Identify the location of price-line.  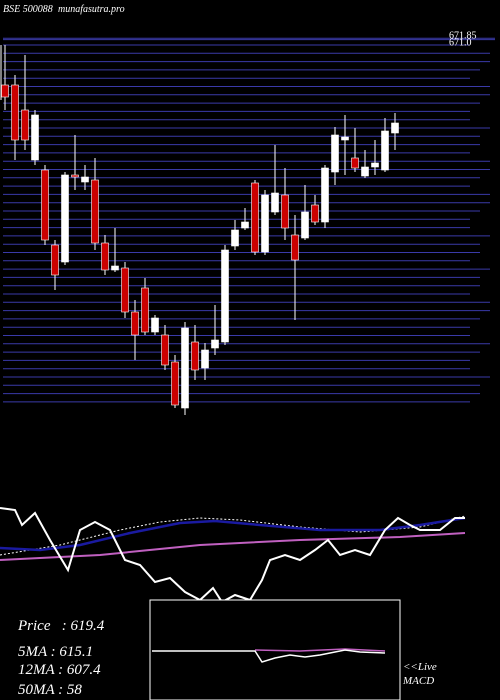
(232, 555).